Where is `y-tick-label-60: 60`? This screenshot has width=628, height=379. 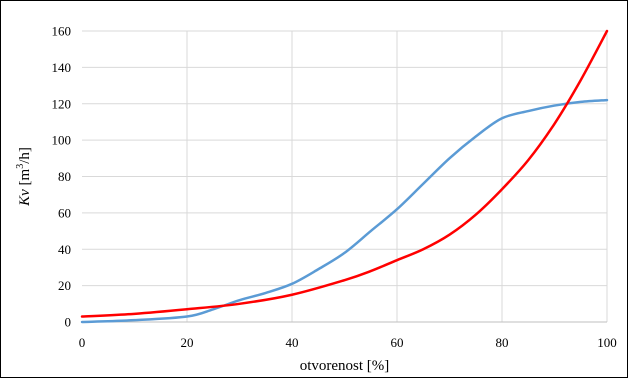 y-tick-label-60: 60 is located at coordinates (64, 212).